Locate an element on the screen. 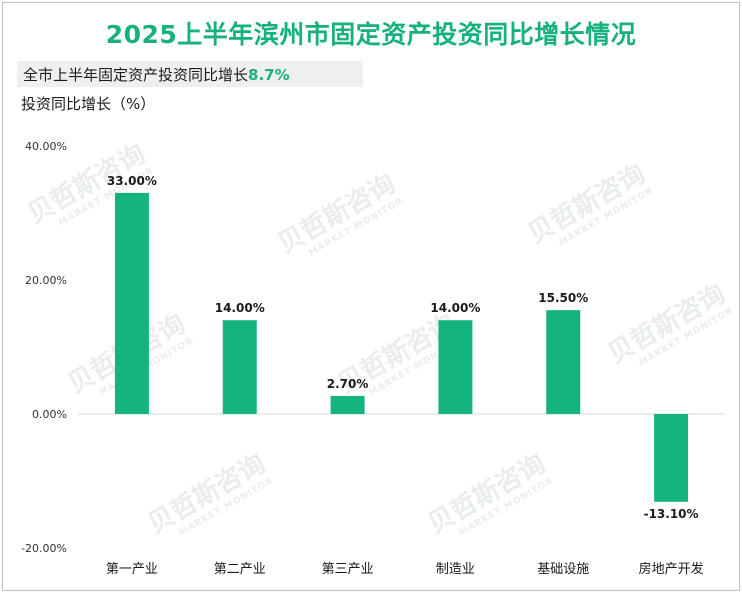 The height and width of the screenshot is (593, 742). x-tick-label: 第三产业 is located at coordinates (348, 569).